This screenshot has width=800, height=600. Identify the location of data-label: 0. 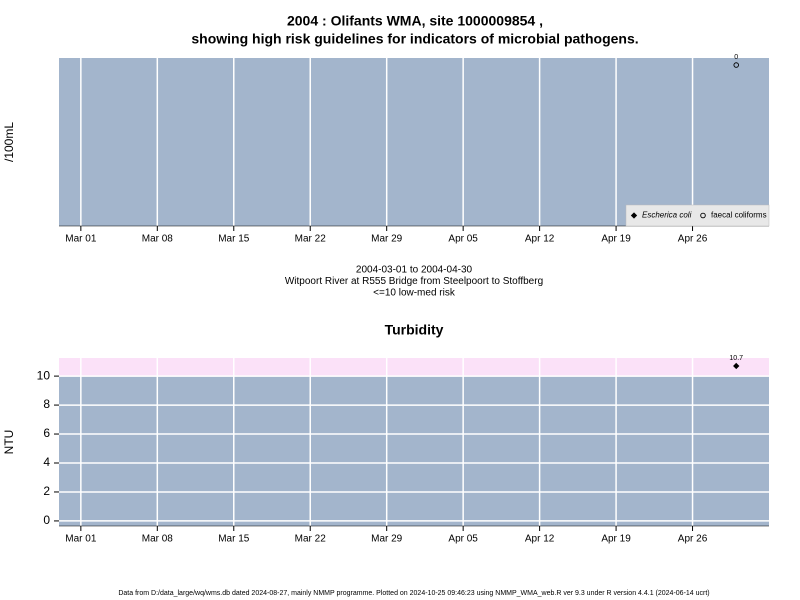
(736, 57).